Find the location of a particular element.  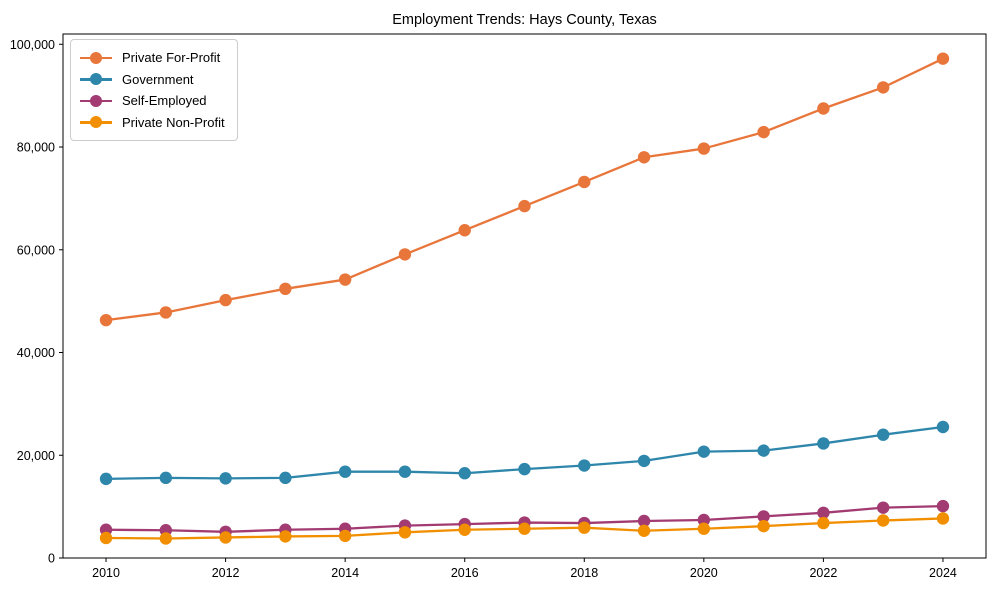

chart-title: Employment Trends: Hays County, Texas is located at coordinates (524, 20).